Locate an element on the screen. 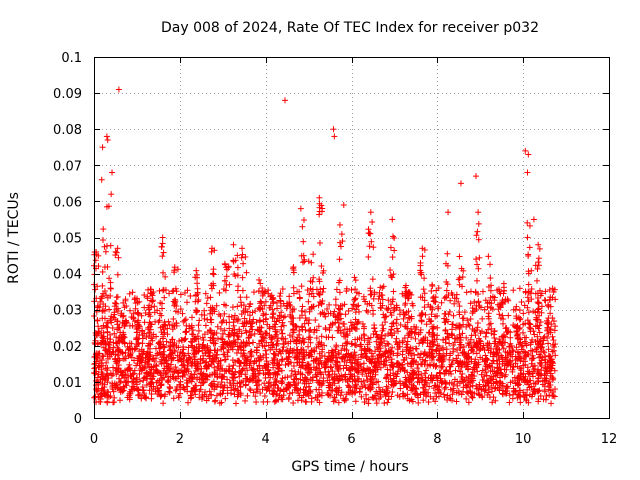  x-tick-label: 10 is located at coordinates (523, 439).